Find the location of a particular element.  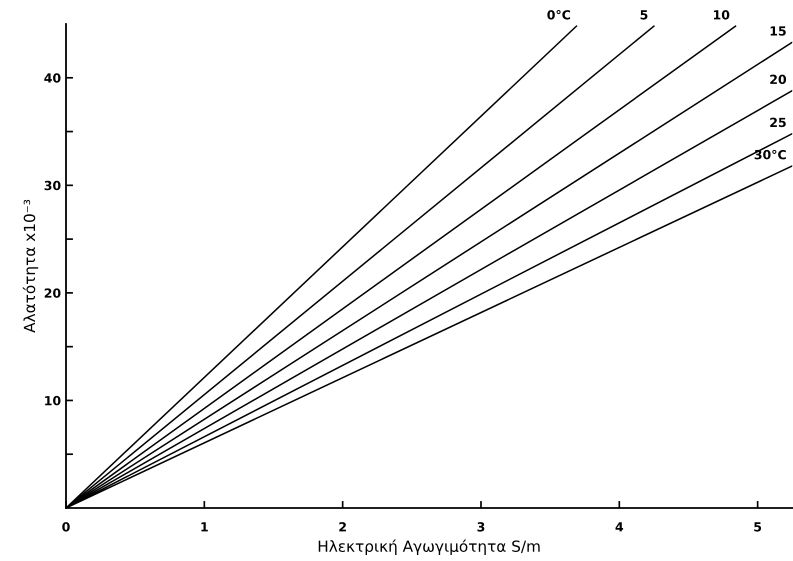

series-label: 0°C is located at coordinates (558, 15).